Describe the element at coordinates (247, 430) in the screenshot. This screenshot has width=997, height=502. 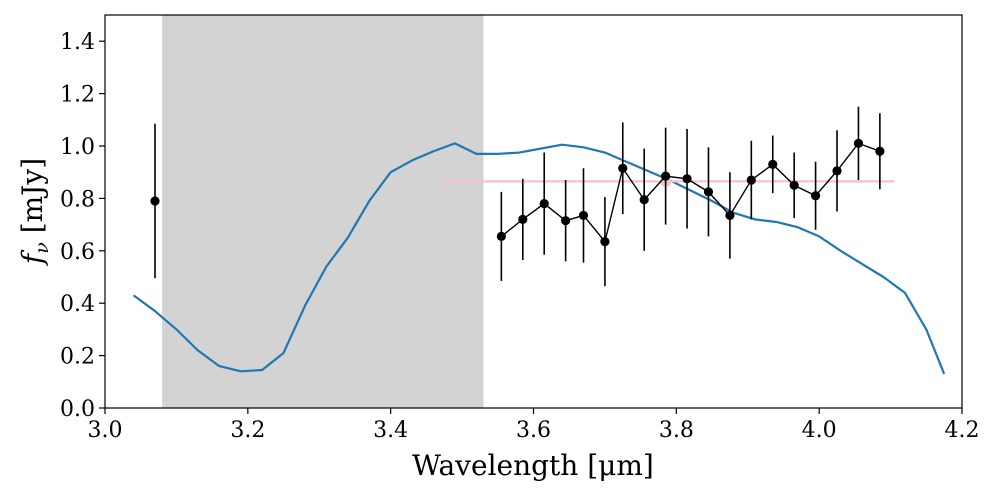
I see `x-tick-label: 3.2` at that location.